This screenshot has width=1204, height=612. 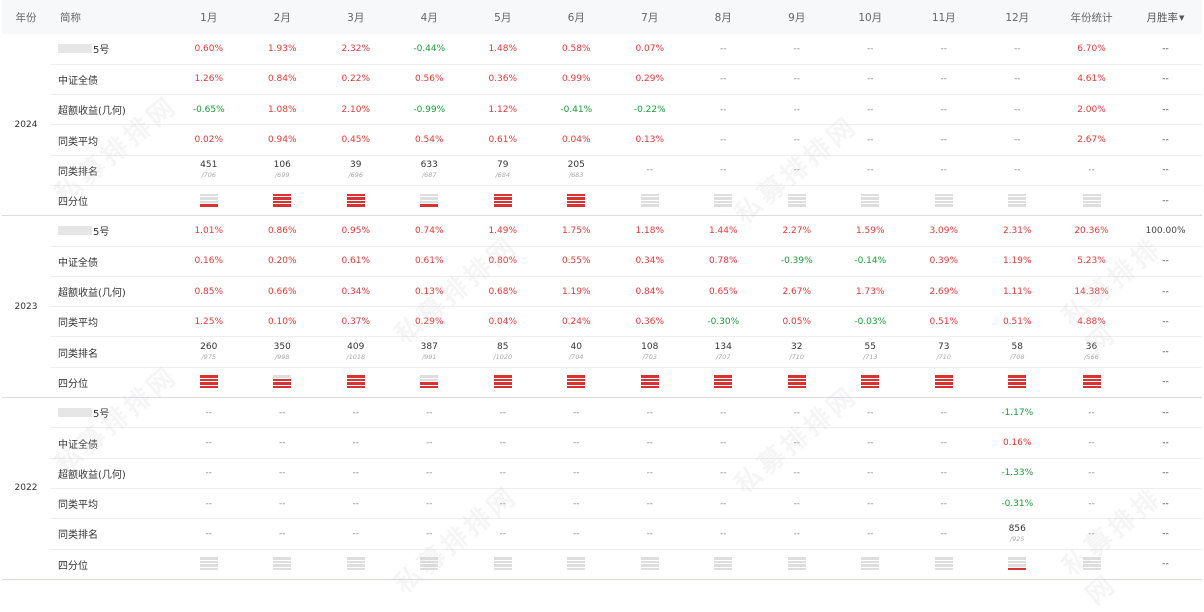 I want to click on header-win-rate: 月胜率, so click(x=1162, y=17).